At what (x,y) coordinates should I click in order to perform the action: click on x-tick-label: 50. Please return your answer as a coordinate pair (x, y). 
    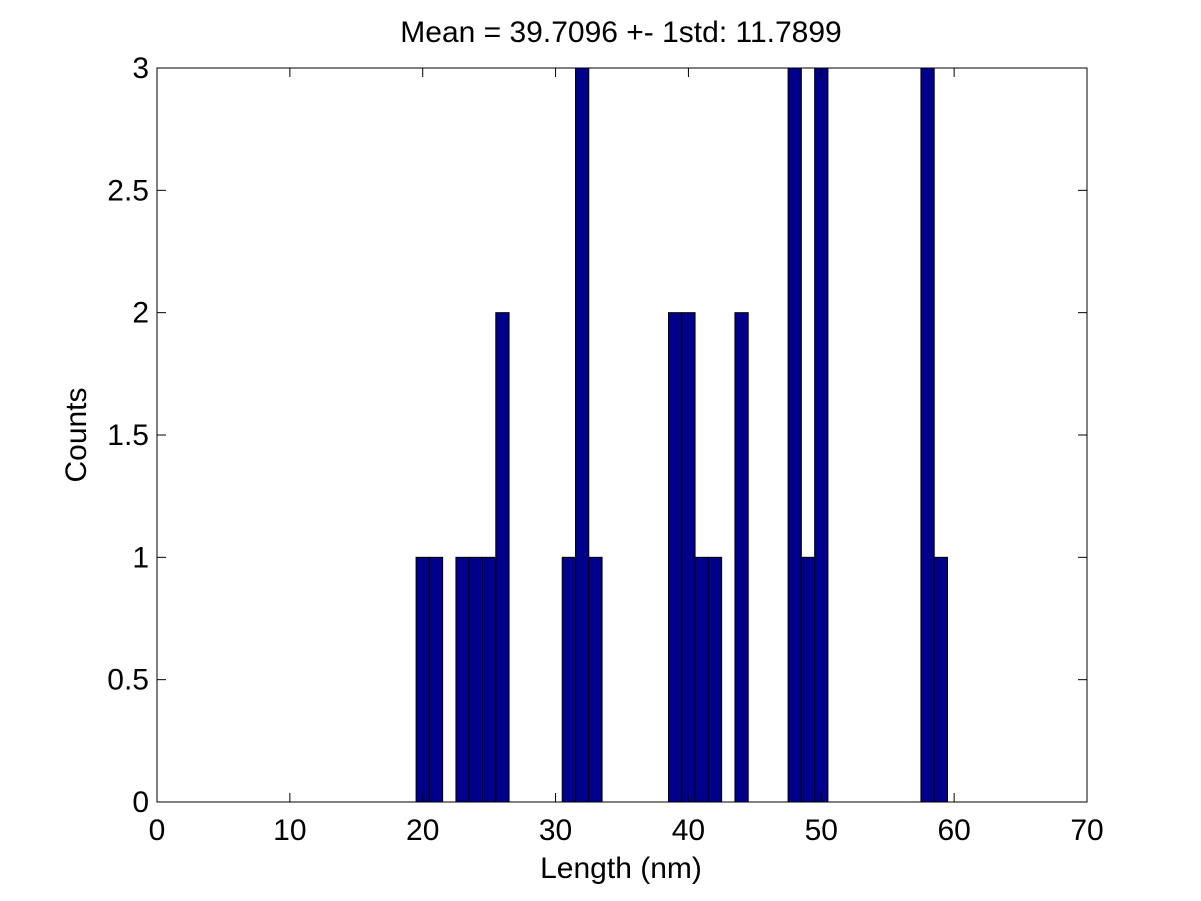
    Looking at the image, I should click on (821, 830).